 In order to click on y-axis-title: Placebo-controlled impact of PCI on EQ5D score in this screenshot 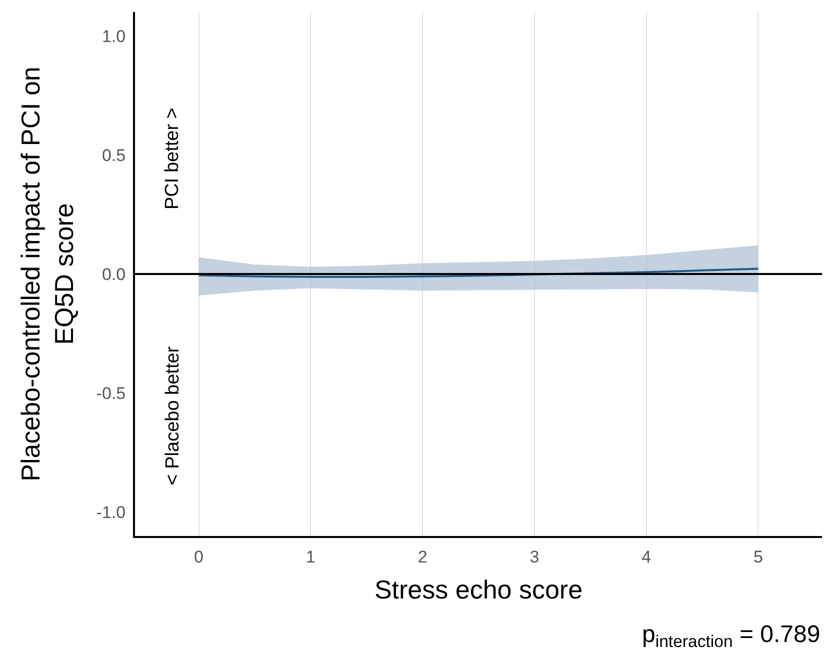, I will do `click(47, 274)`.